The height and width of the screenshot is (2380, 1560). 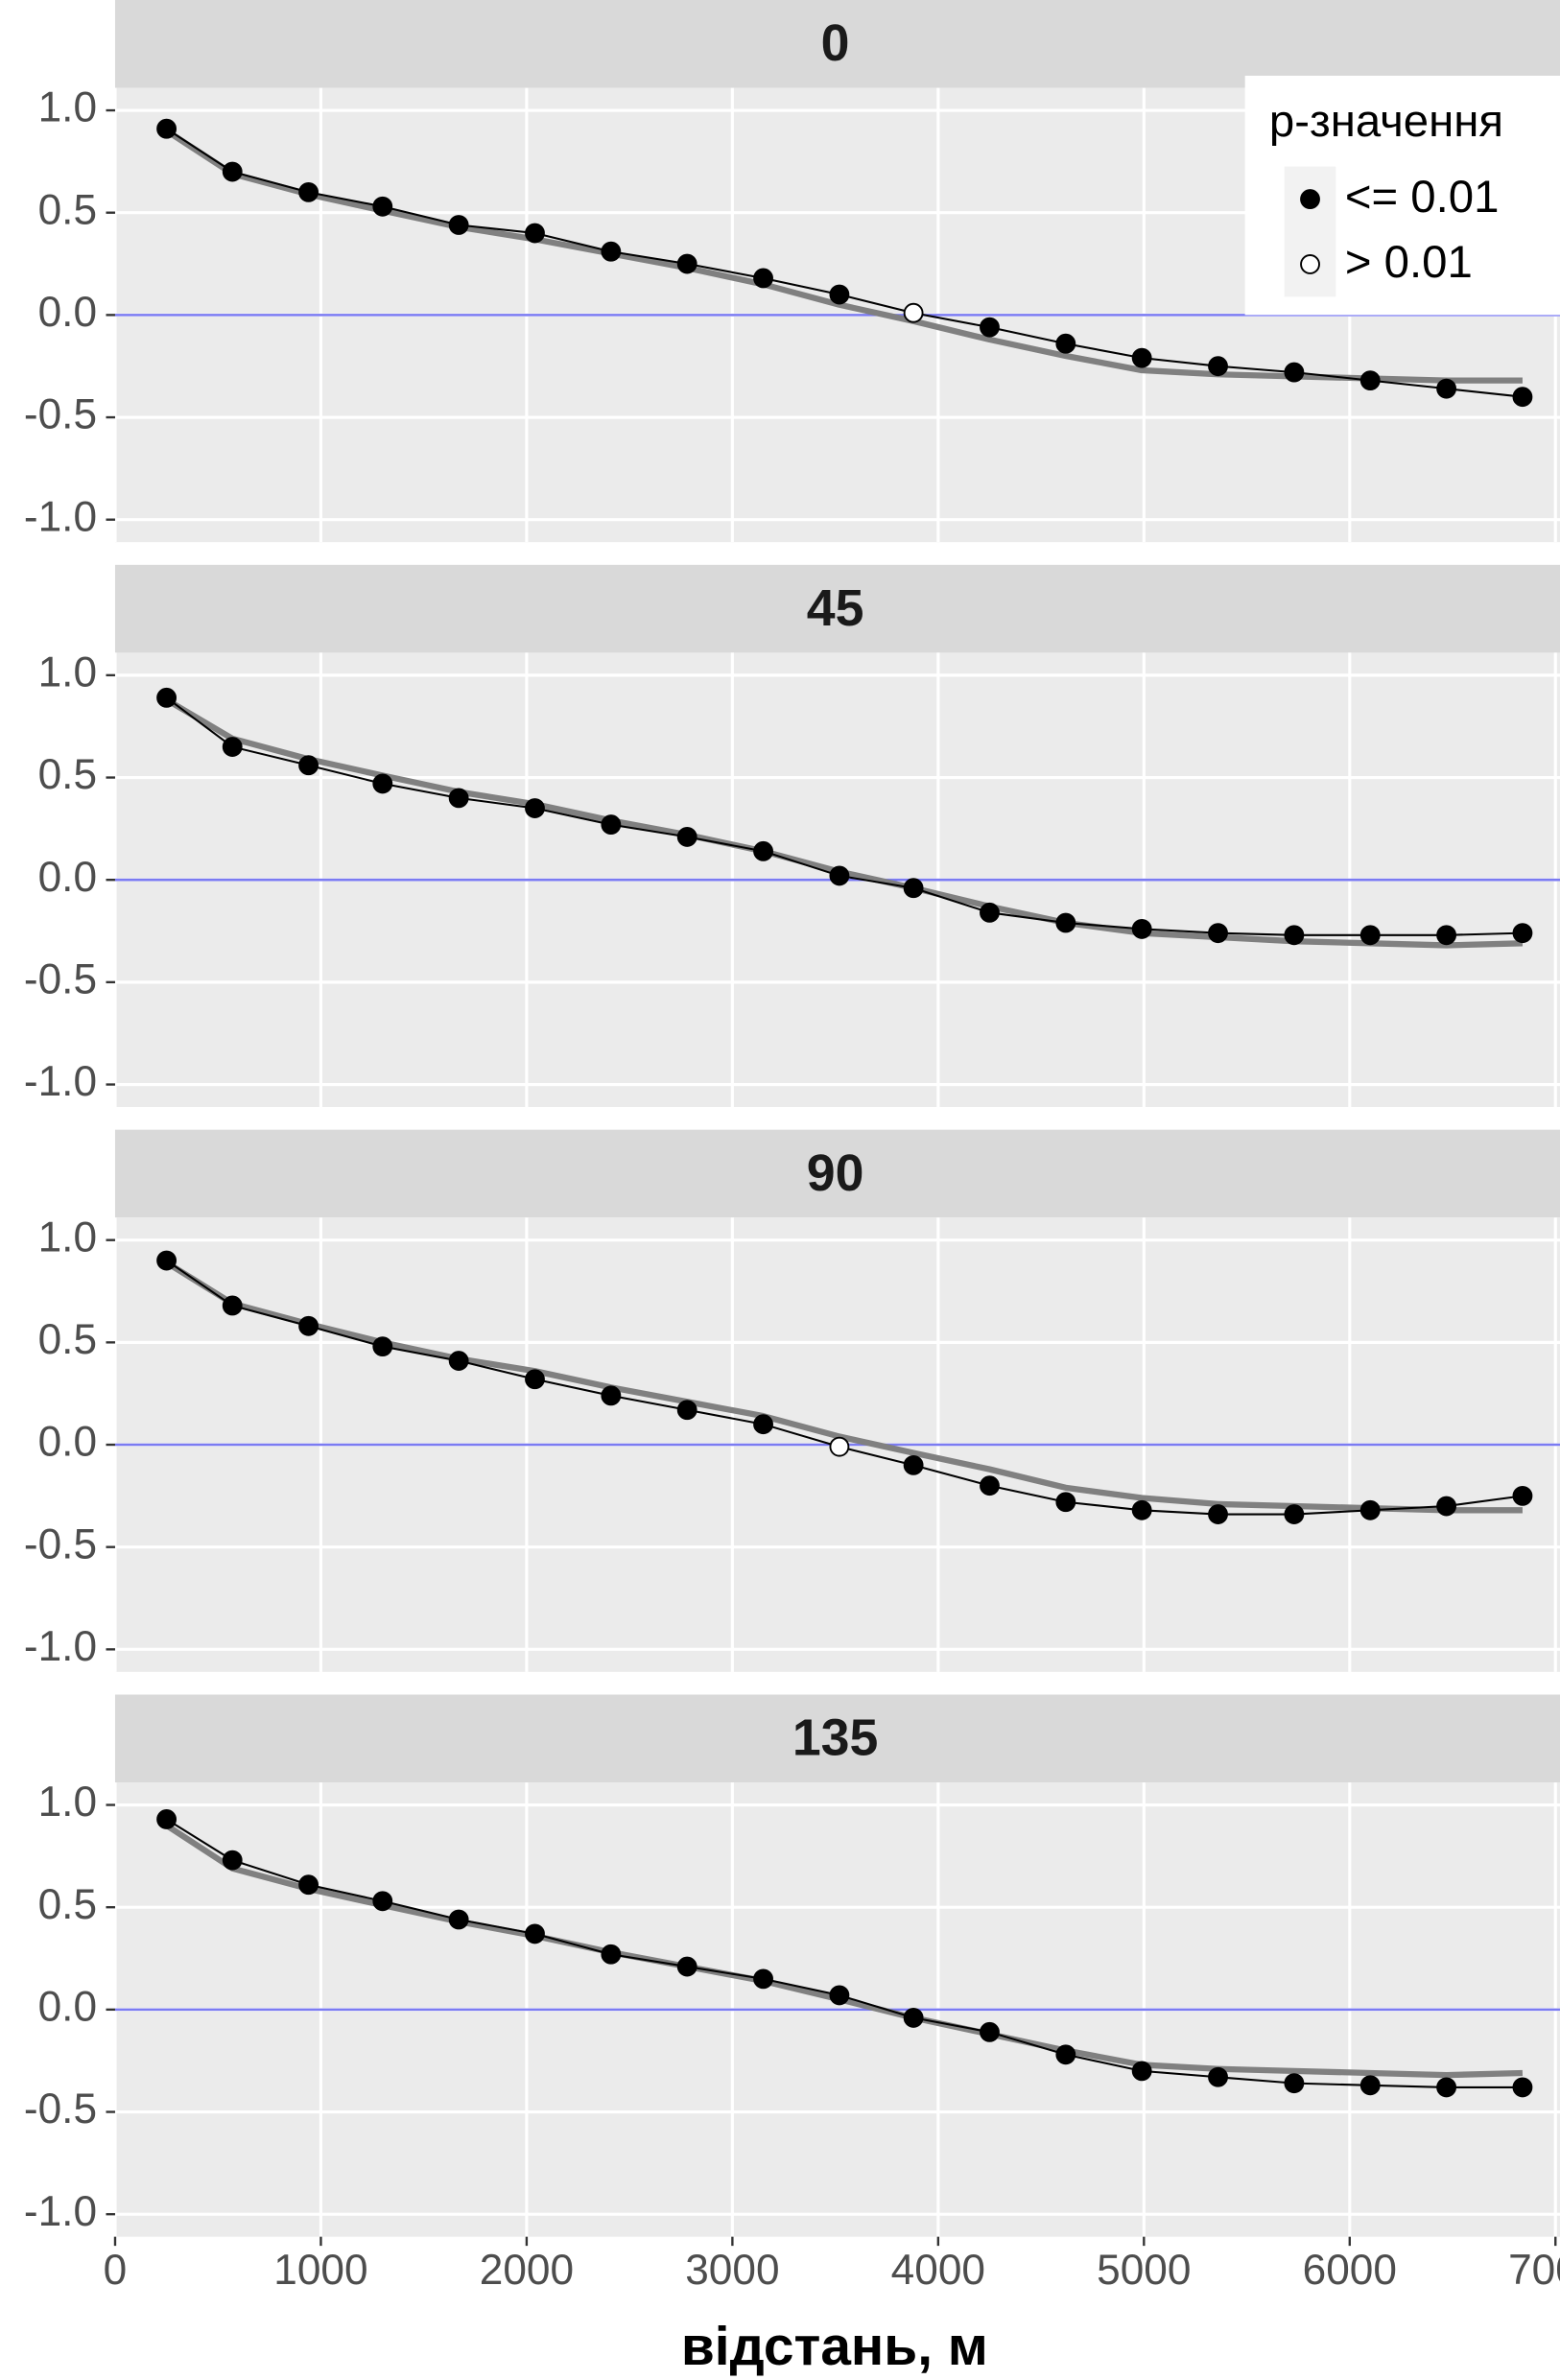 I want to click on x-tick-label: 4000, so click(x=938, y=2271).